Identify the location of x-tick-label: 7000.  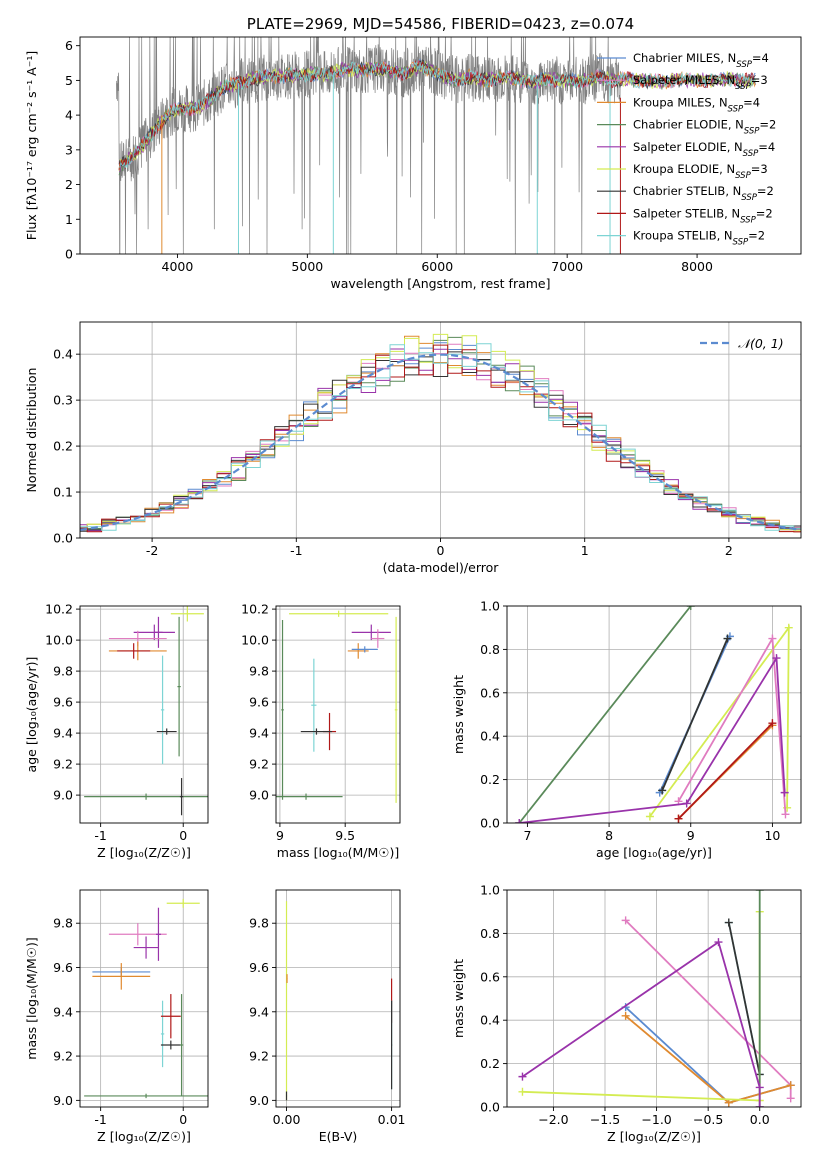
(567, 266).